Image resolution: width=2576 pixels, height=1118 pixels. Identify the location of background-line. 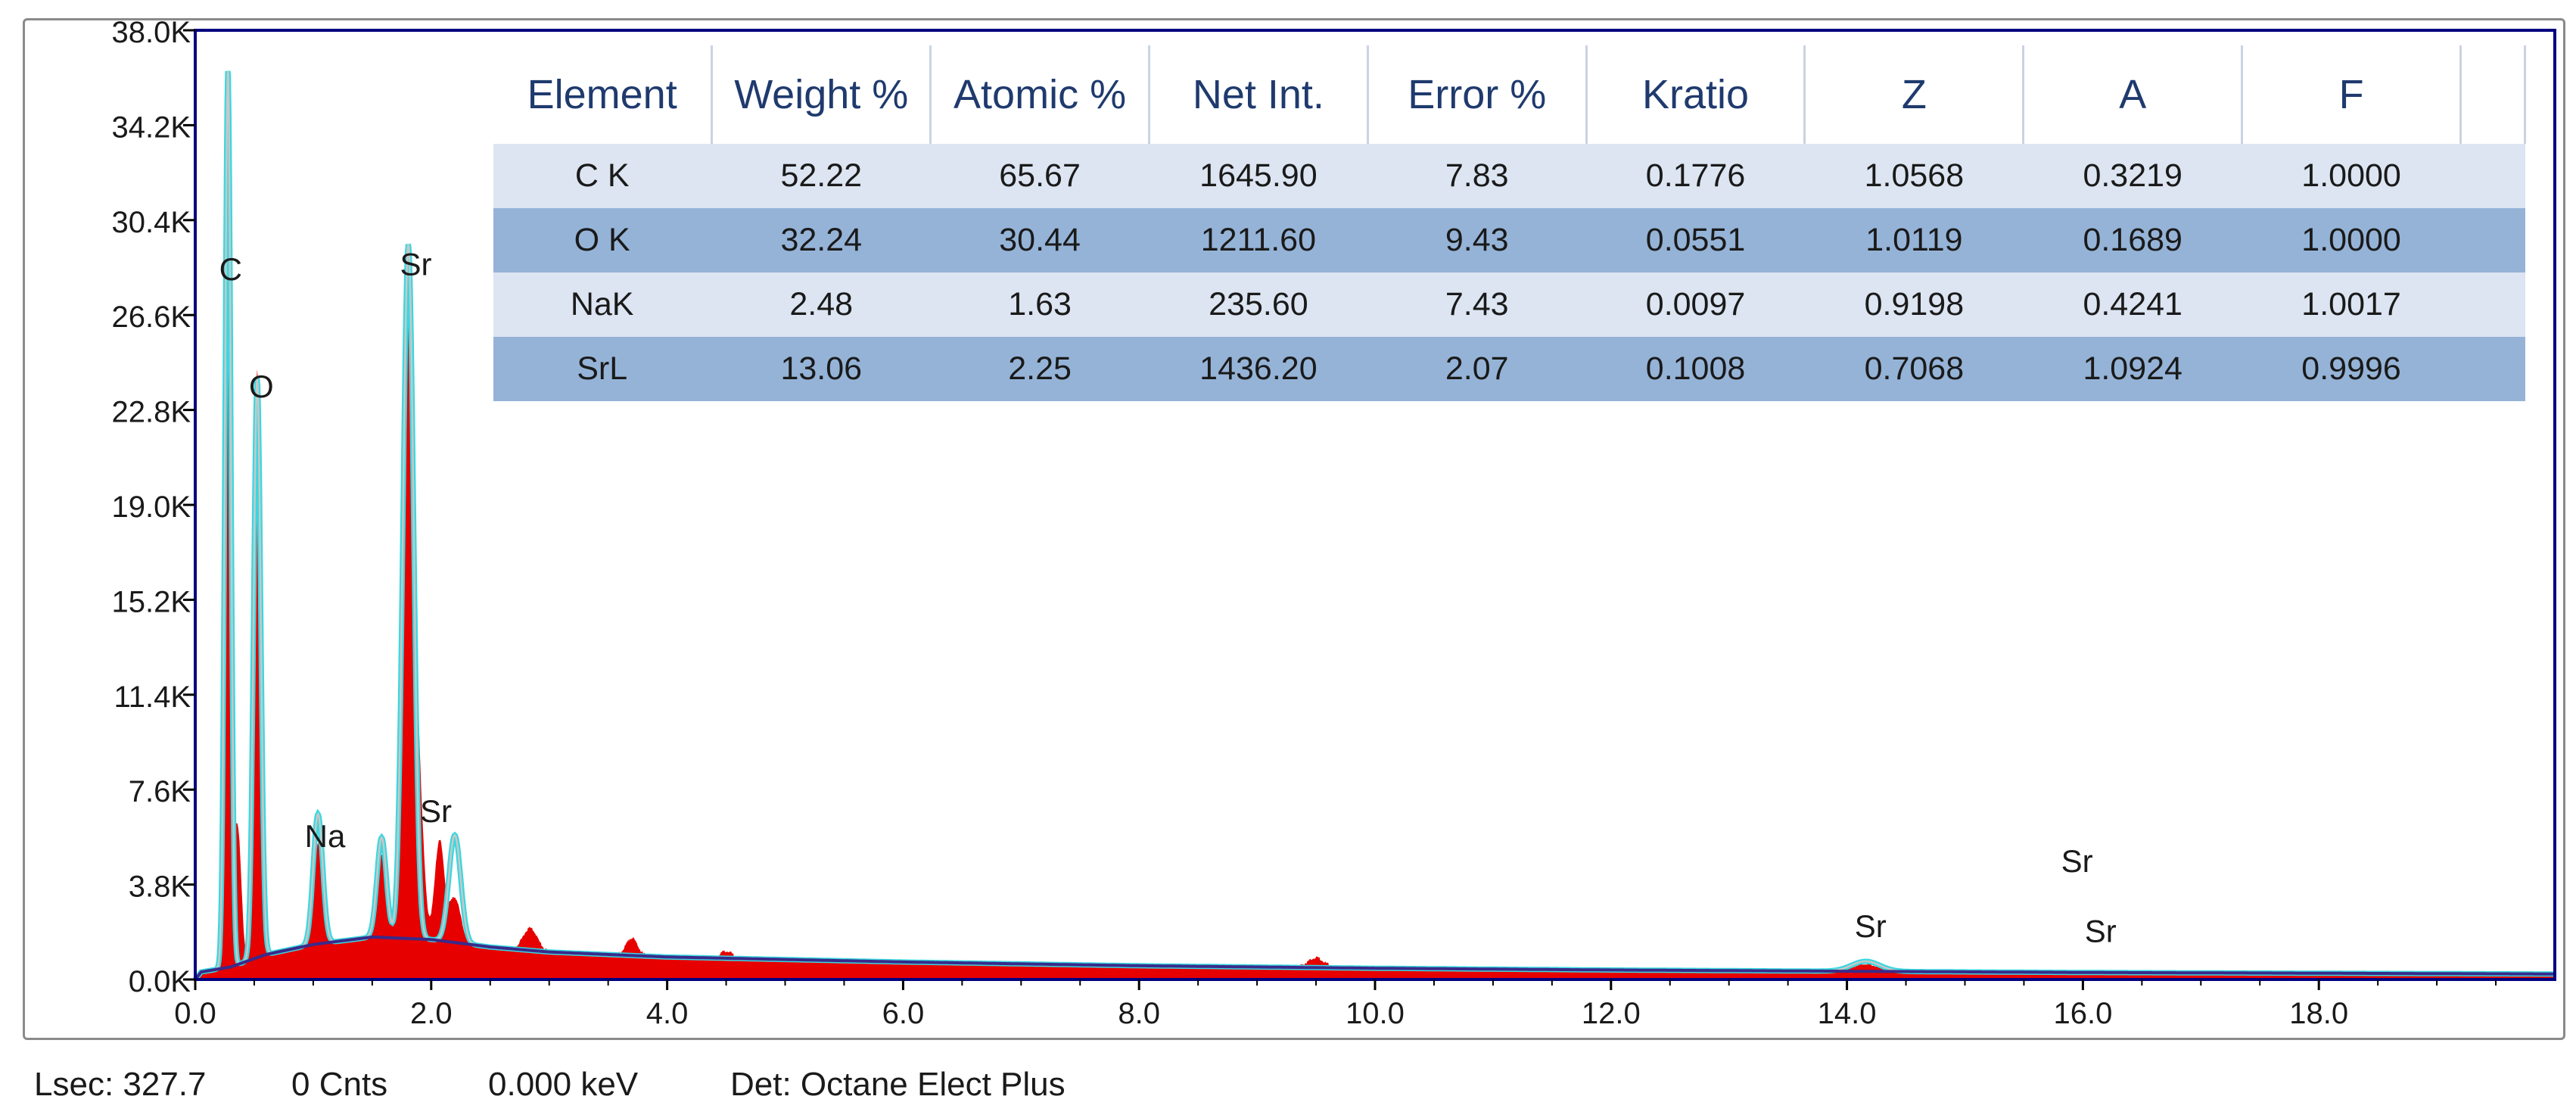
(1374, 958).